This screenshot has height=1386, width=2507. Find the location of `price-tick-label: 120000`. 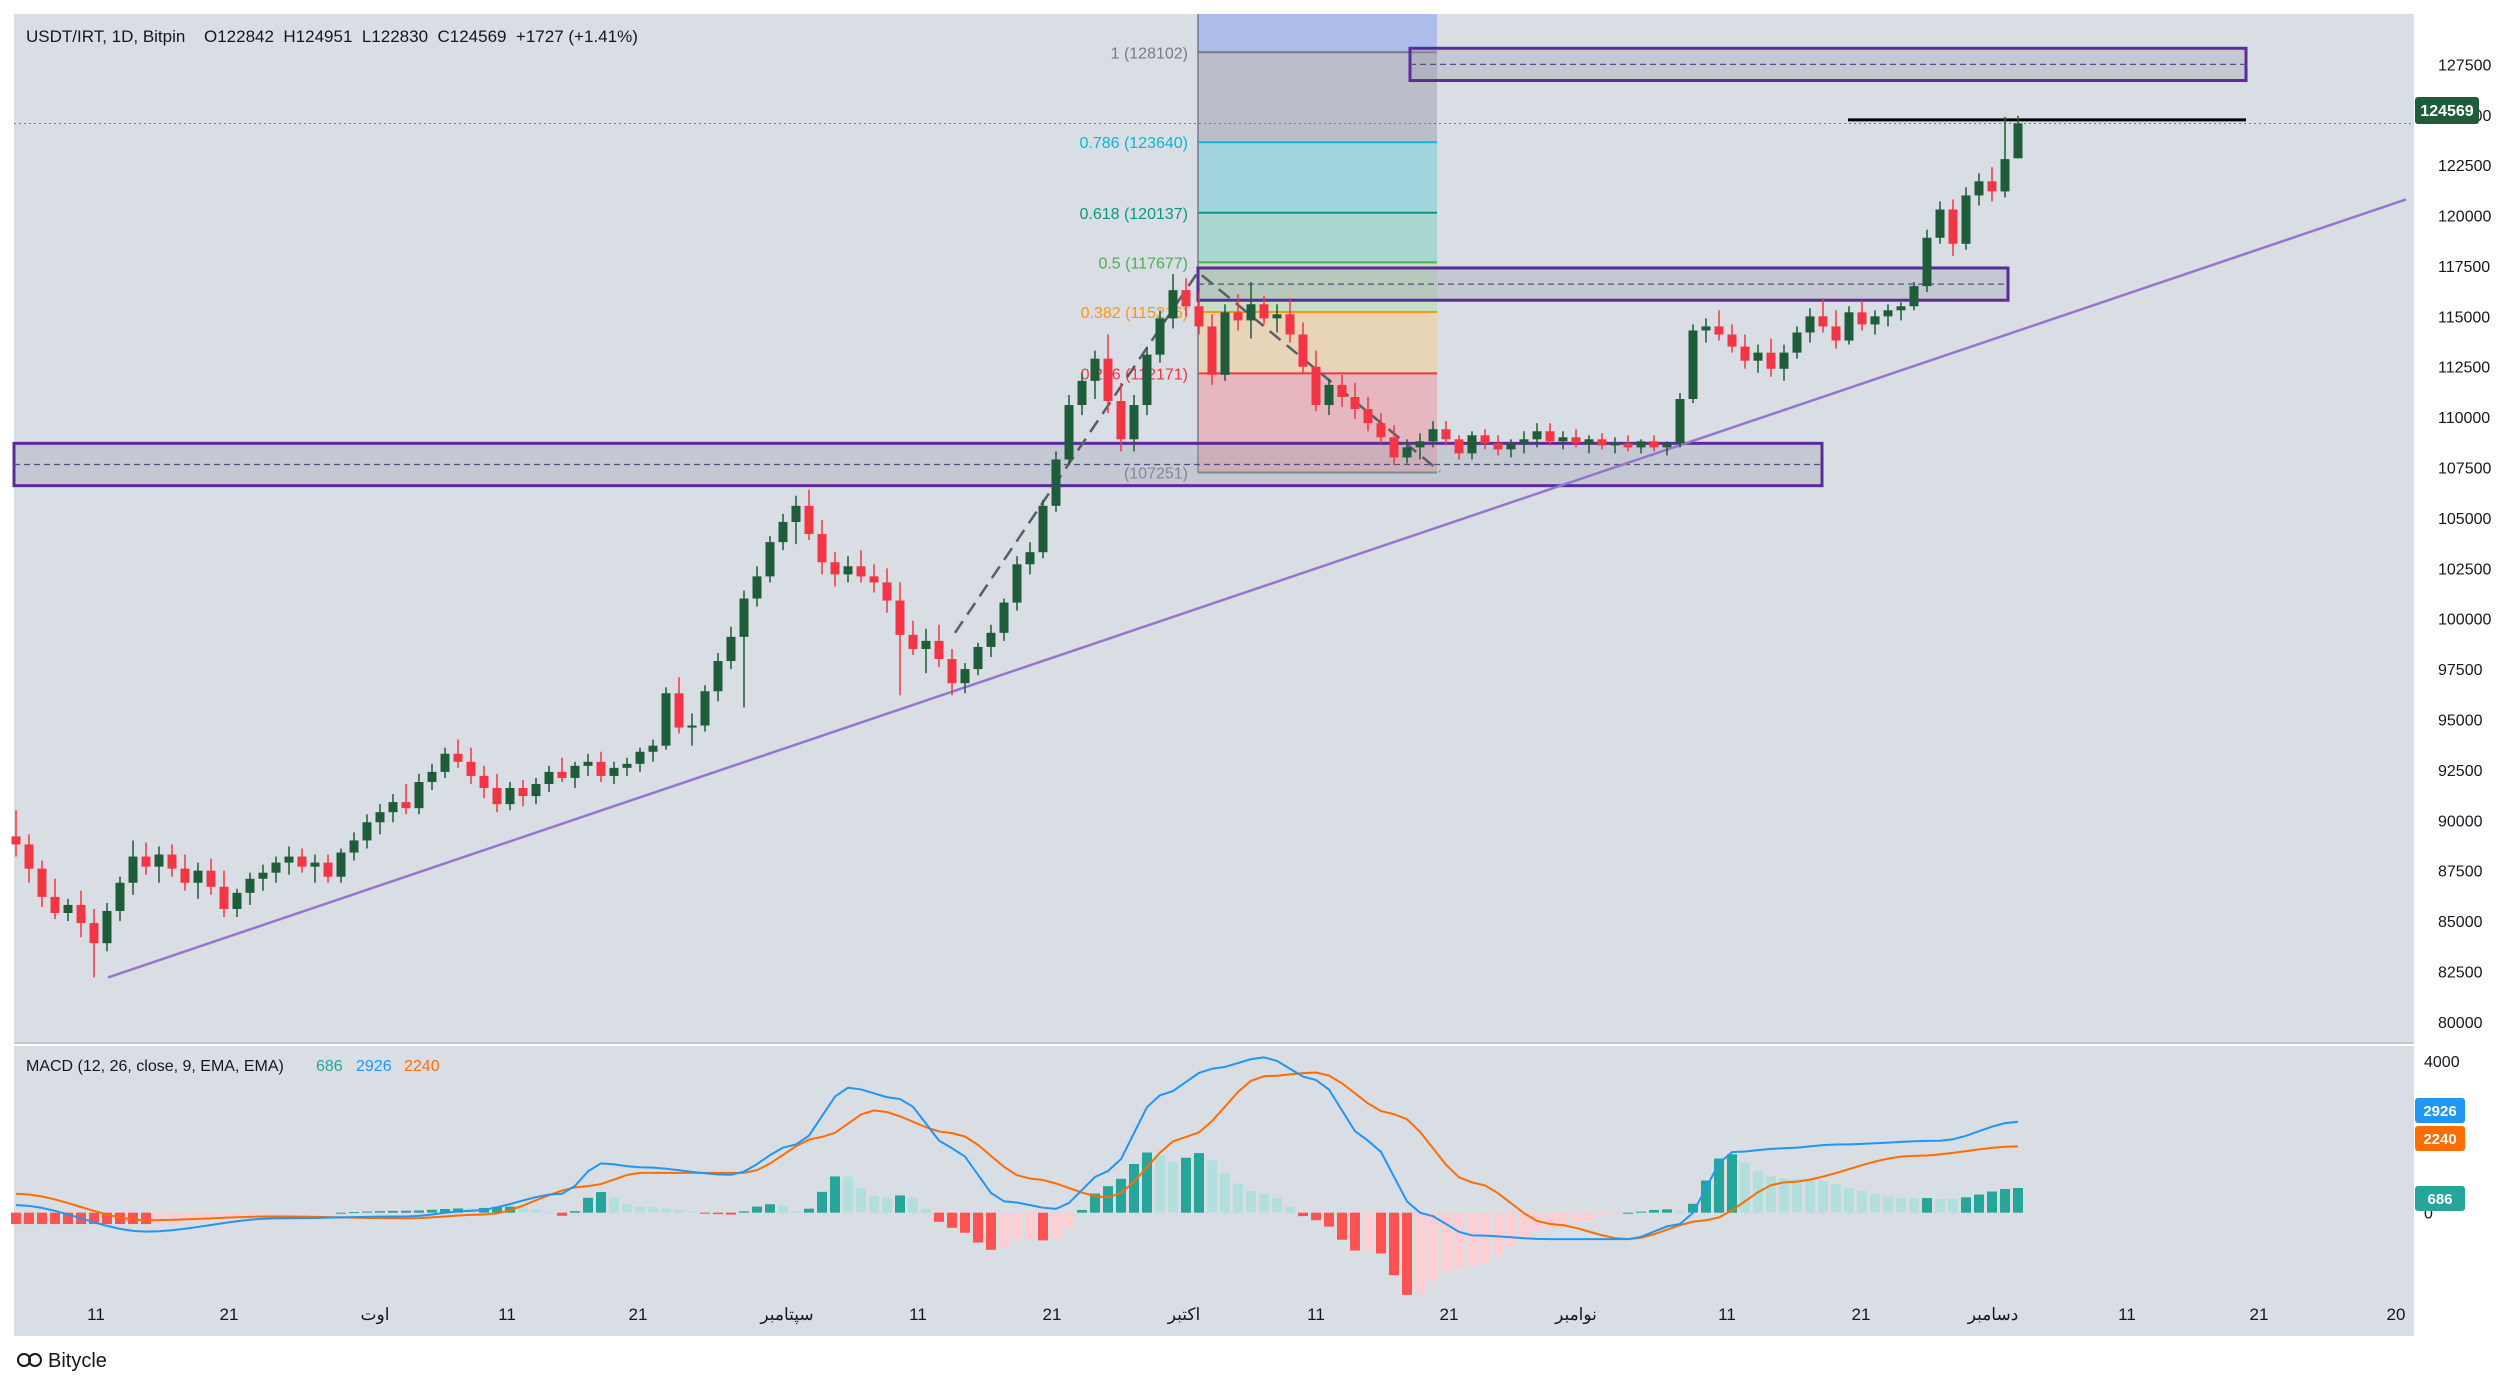

price-tick-label: 120000 is located at coordinates (2464, 217).